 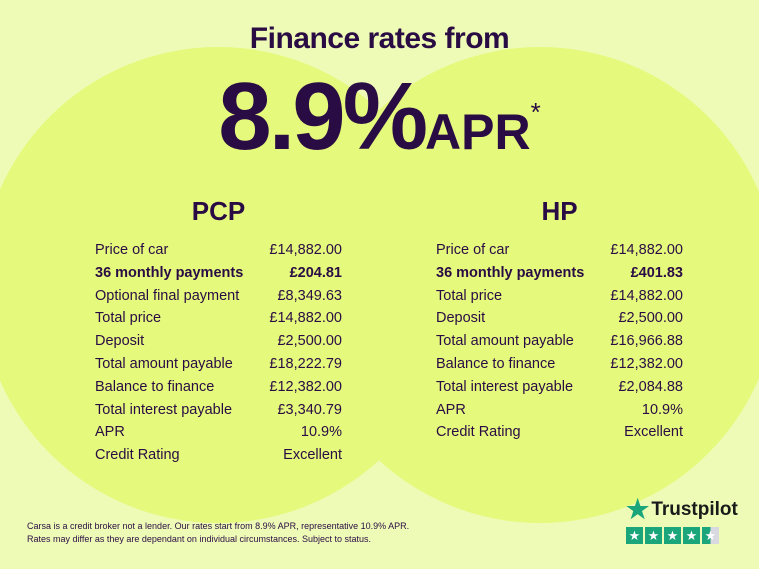 What do you see at coordinates (167, 295) in the screenshot?
I see `row-label: Optional final payment` at bounding box center [167, 295].